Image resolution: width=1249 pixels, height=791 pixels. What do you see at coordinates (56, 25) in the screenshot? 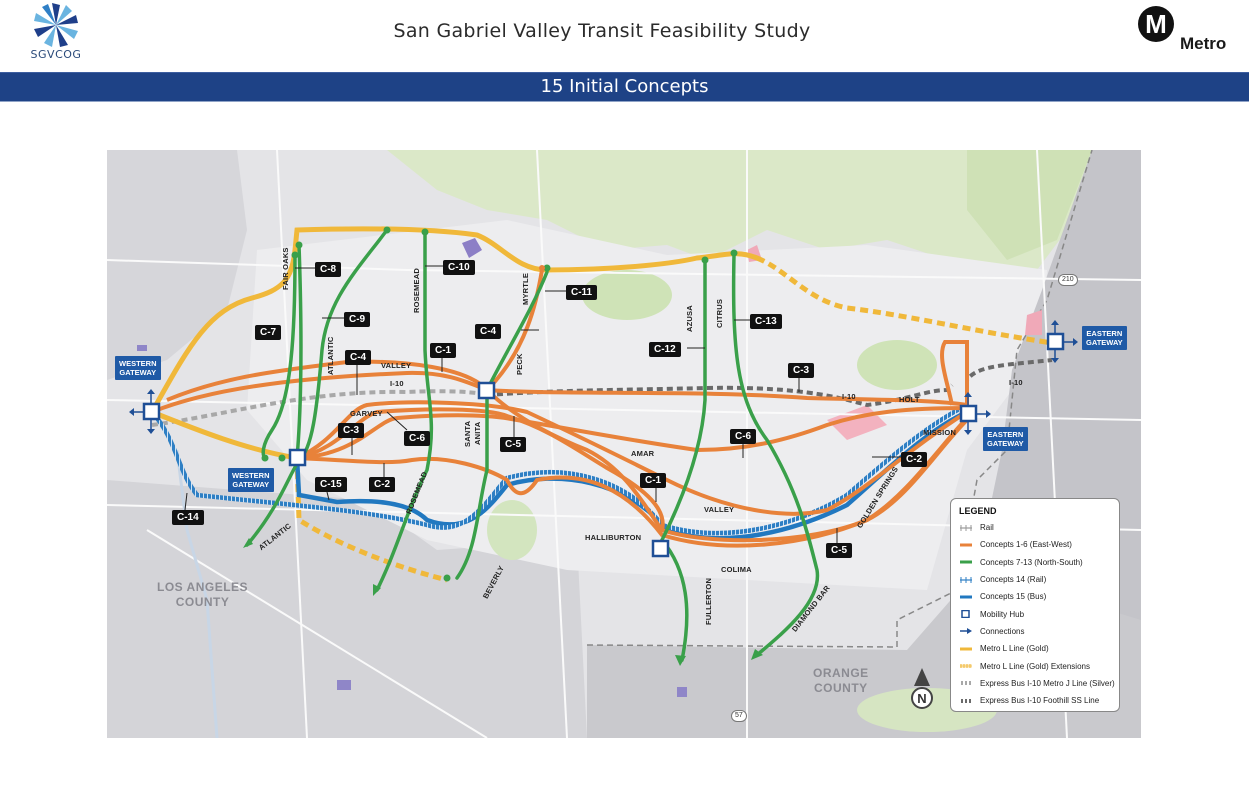
I see `sgvcog-starburst-icon` at bounding box center [56, 25].